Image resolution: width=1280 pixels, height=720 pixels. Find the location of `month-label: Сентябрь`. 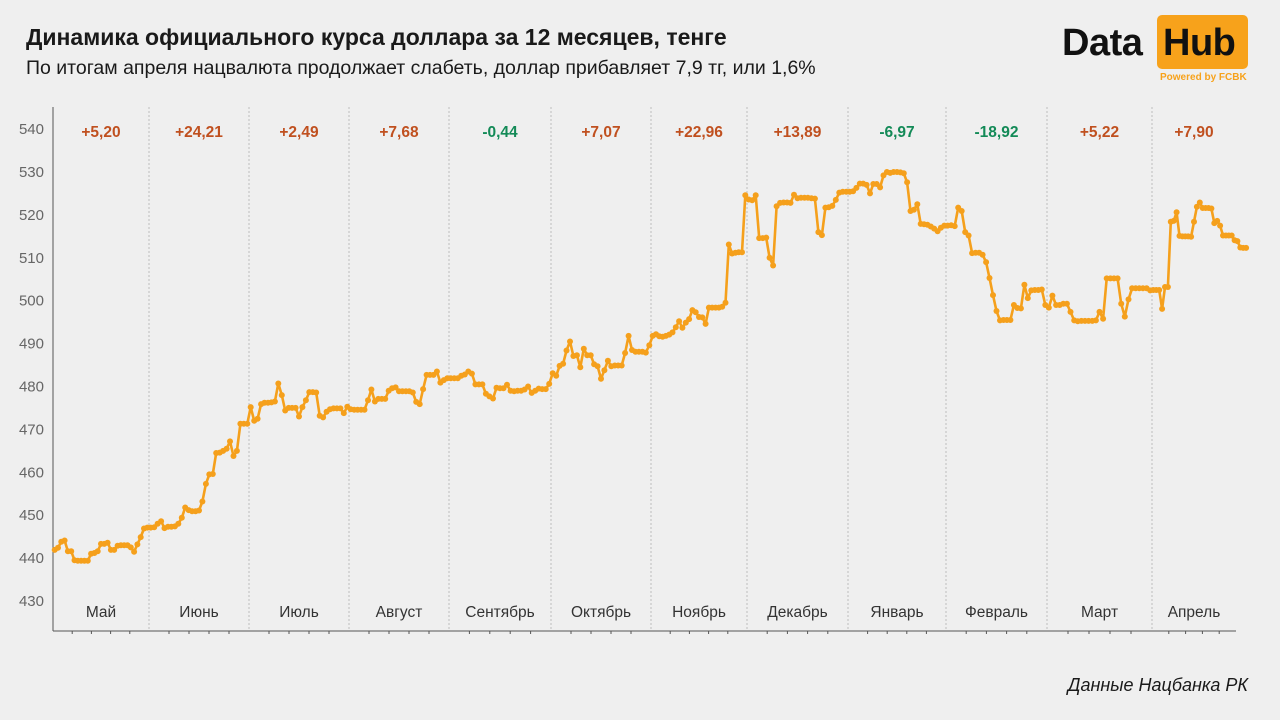

month-label: Сентябрь is located at coordinates (499, 612).